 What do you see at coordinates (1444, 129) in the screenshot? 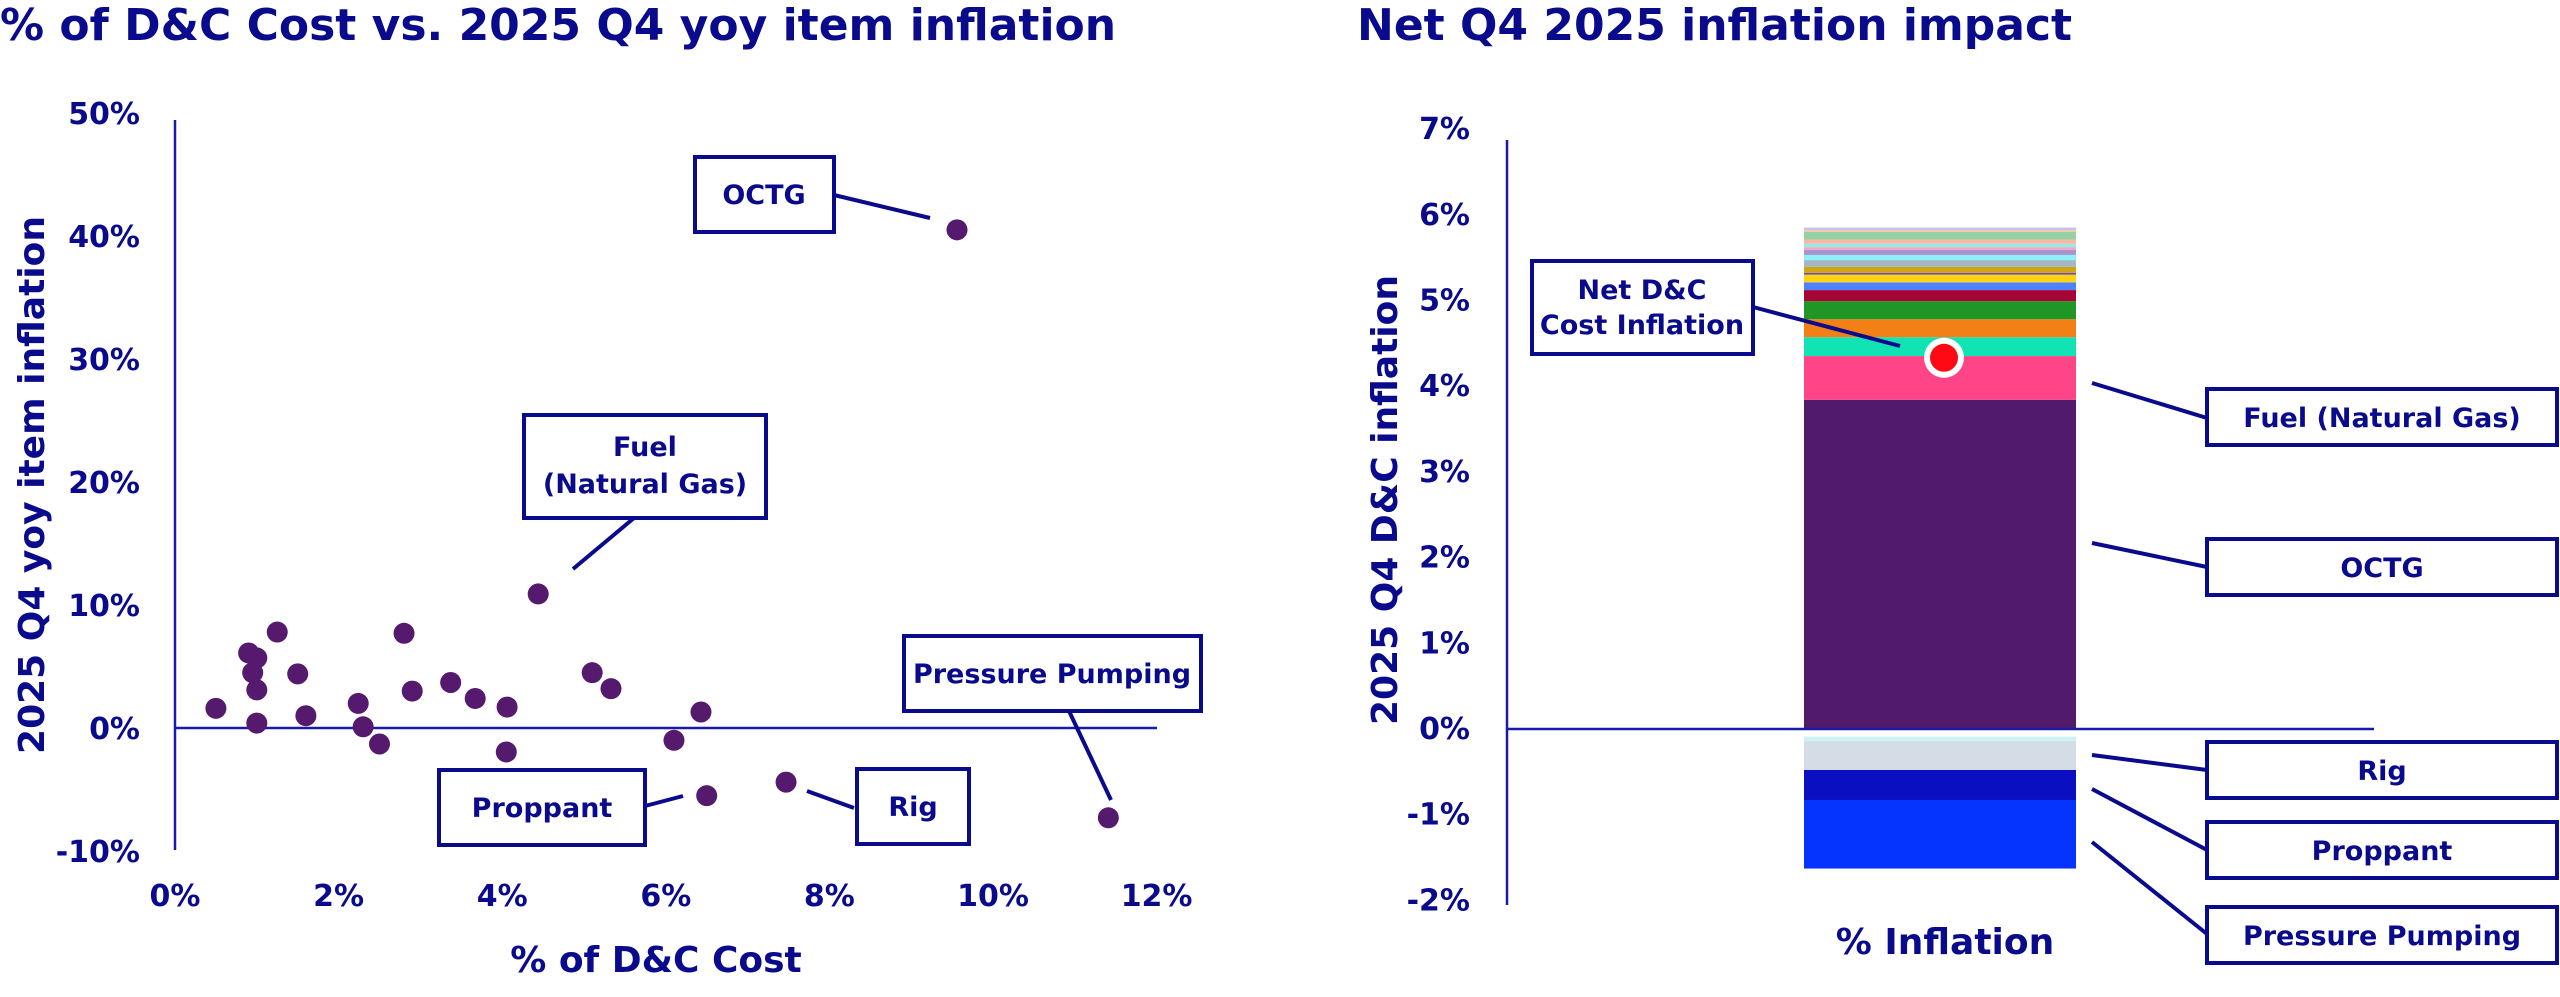
I see `bar-y-tick: 7%` at bounding box center [1444, 129].